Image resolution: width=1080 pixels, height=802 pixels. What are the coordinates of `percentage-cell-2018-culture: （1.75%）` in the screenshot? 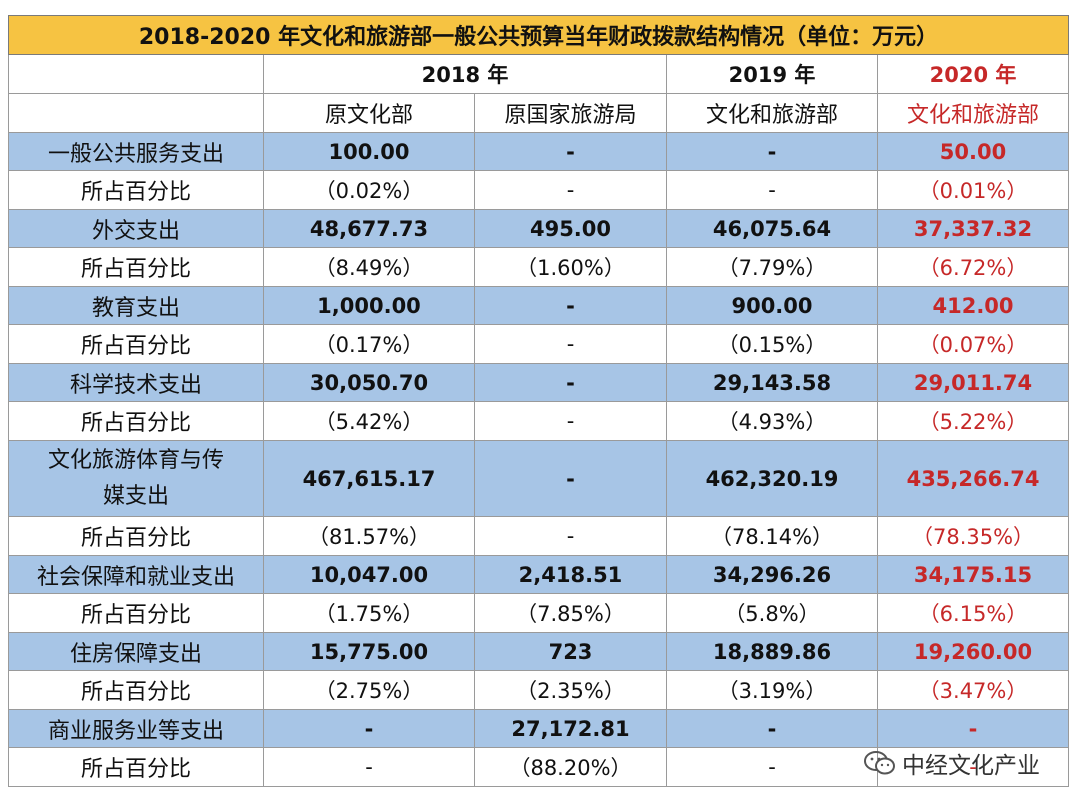 It's located at (369, 613).